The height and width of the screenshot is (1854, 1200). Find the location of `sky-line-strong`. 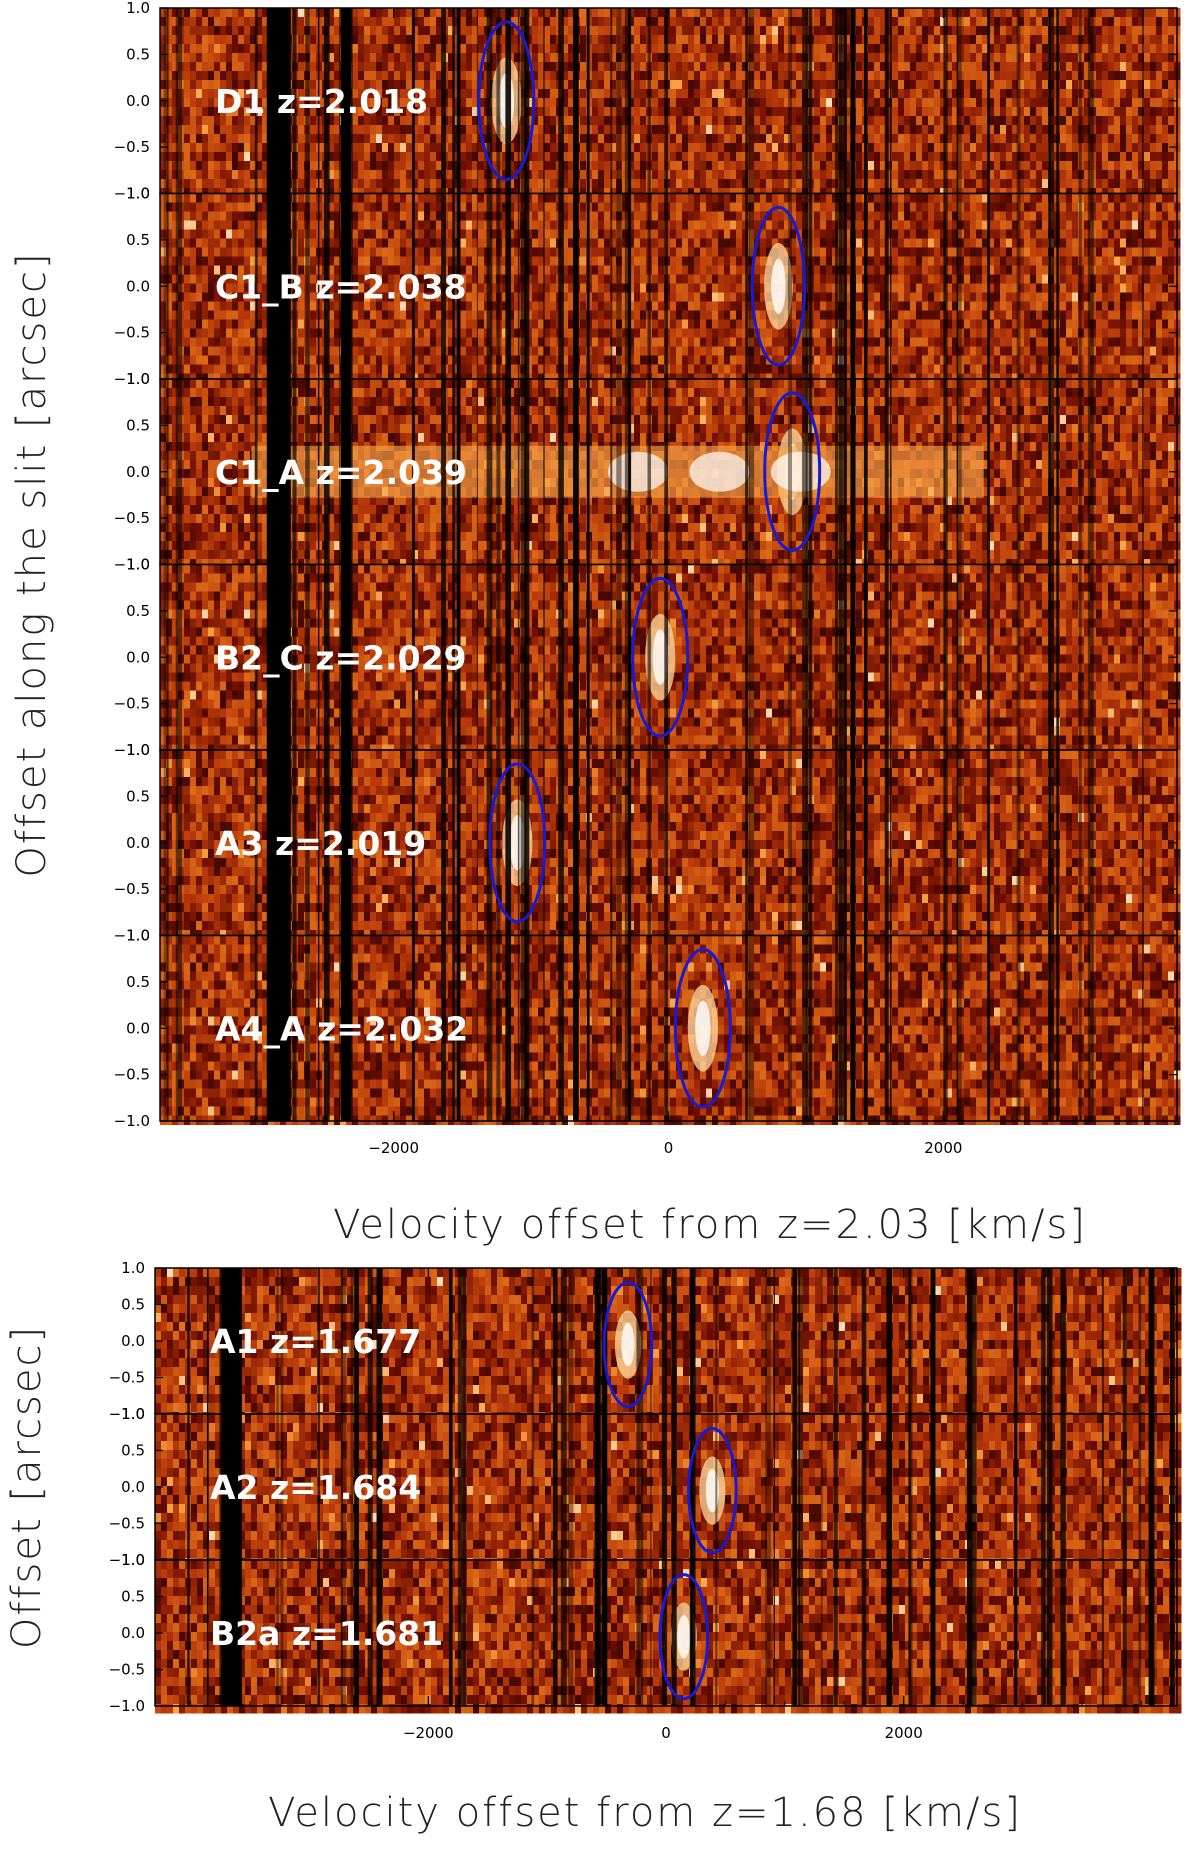

sky-line-strong is located at coordinates (278, 843).